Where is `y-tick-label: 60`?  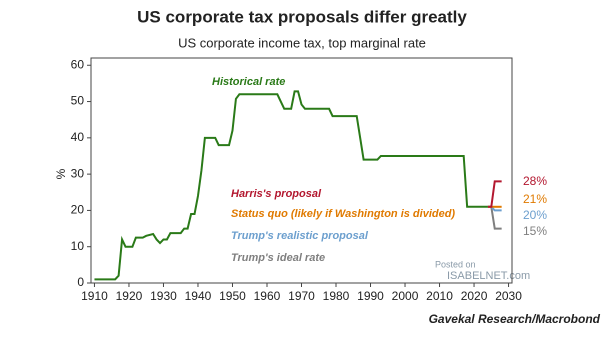 y-tick-label: 60 is located at coordinates (78, 64).